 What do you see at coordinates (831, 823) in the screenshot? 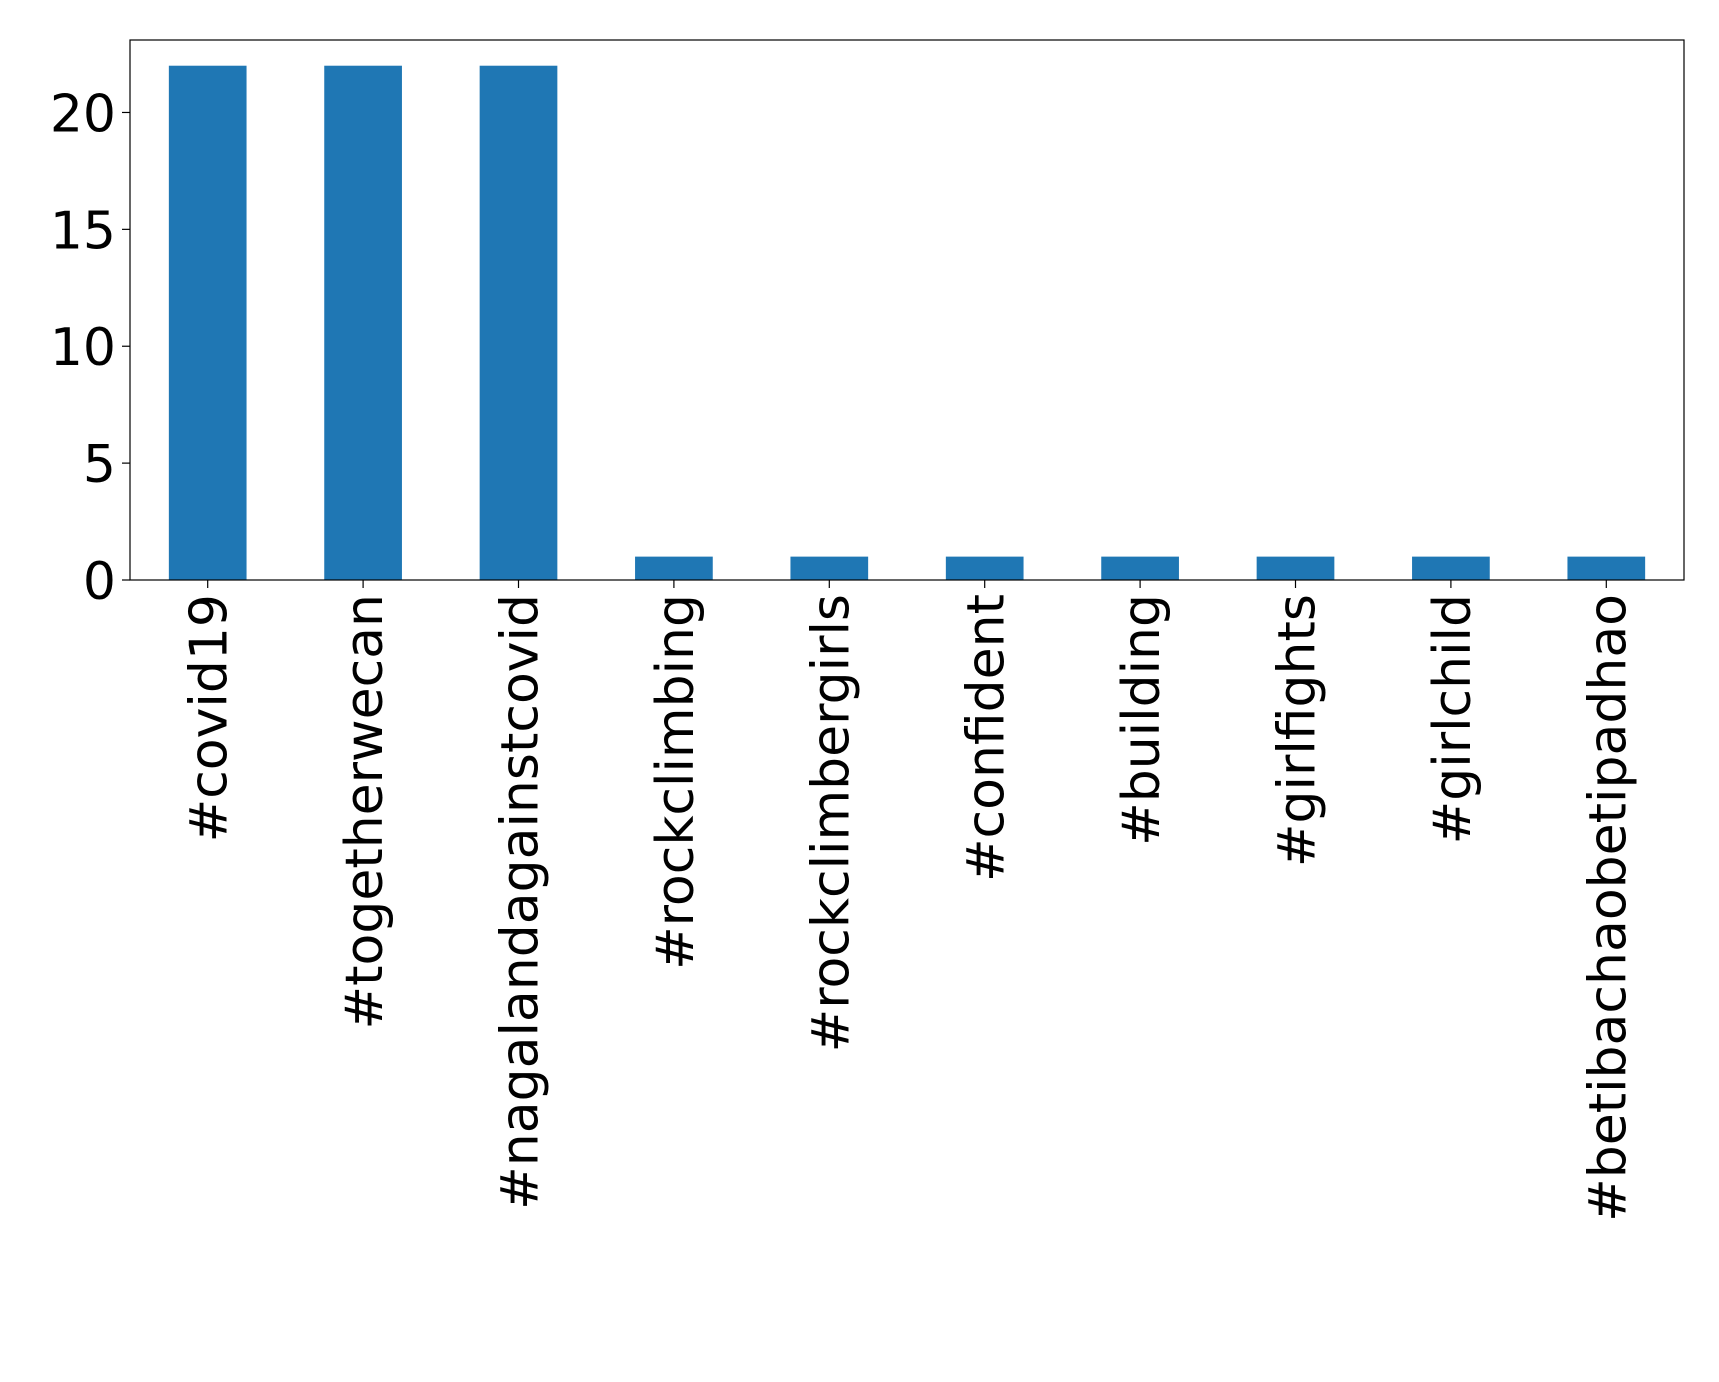
I see `x-tick-label: #rockclimbergirls` at bounding box center [831, 823].